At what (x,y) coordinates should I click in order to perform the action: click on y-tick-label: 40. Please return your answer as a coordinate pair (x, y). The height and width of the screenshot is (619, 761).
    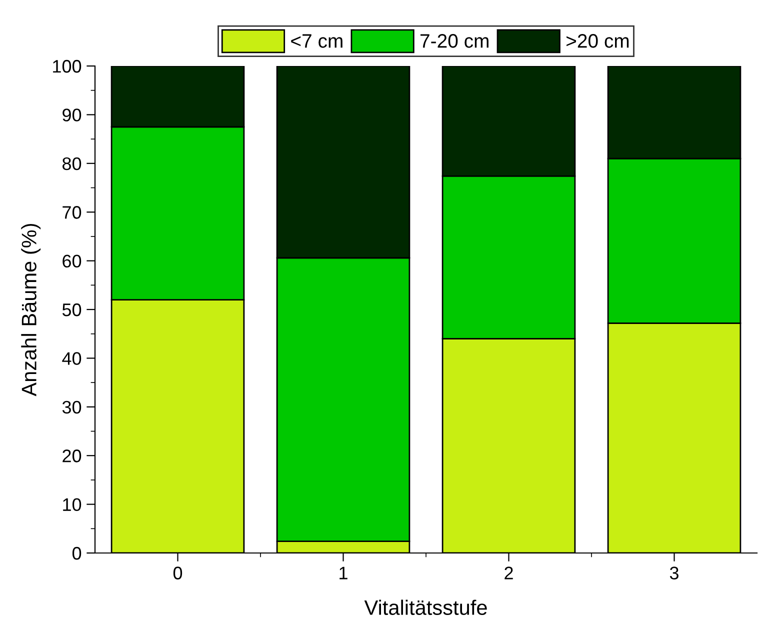
    Looking at the image, I should click on (72, 358).